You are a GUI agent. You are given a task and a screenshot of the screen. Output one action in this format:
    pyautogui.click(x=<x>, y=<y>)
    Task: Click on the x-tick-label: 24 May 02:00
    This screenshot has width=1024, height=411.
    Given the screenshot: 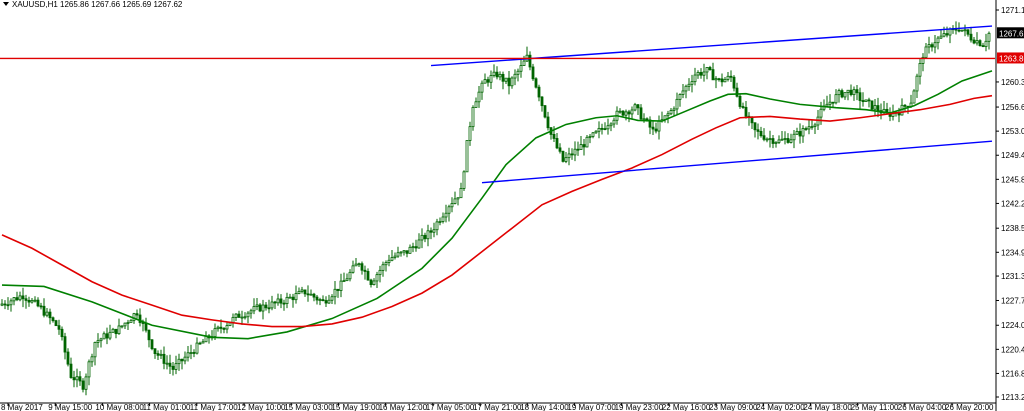 What is the action you would take?
    pyautogui.click(x=780, y=407)
    